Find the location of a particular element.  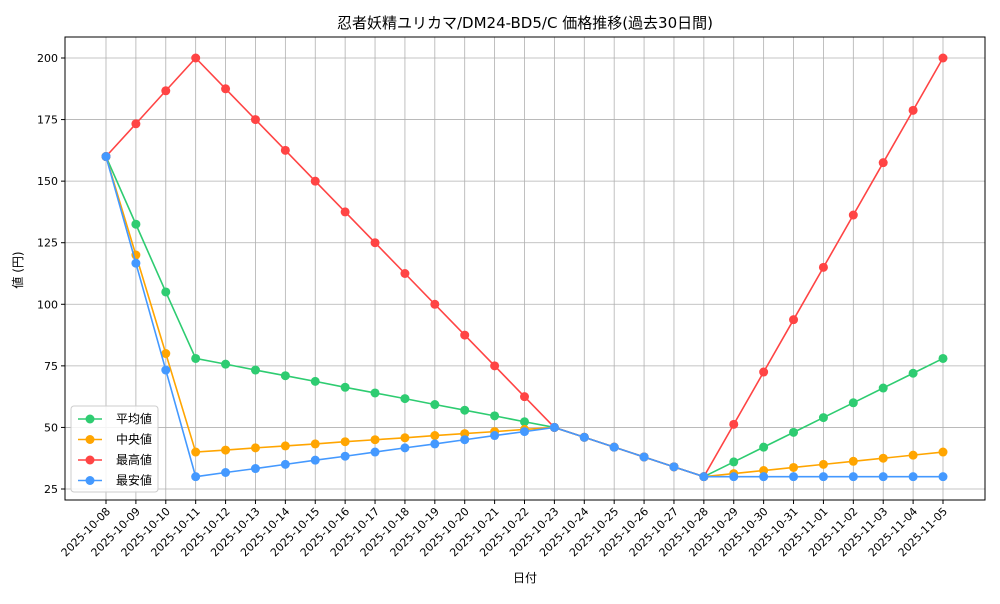

y-tick-label: 100 is located at coordinates (47, 304).